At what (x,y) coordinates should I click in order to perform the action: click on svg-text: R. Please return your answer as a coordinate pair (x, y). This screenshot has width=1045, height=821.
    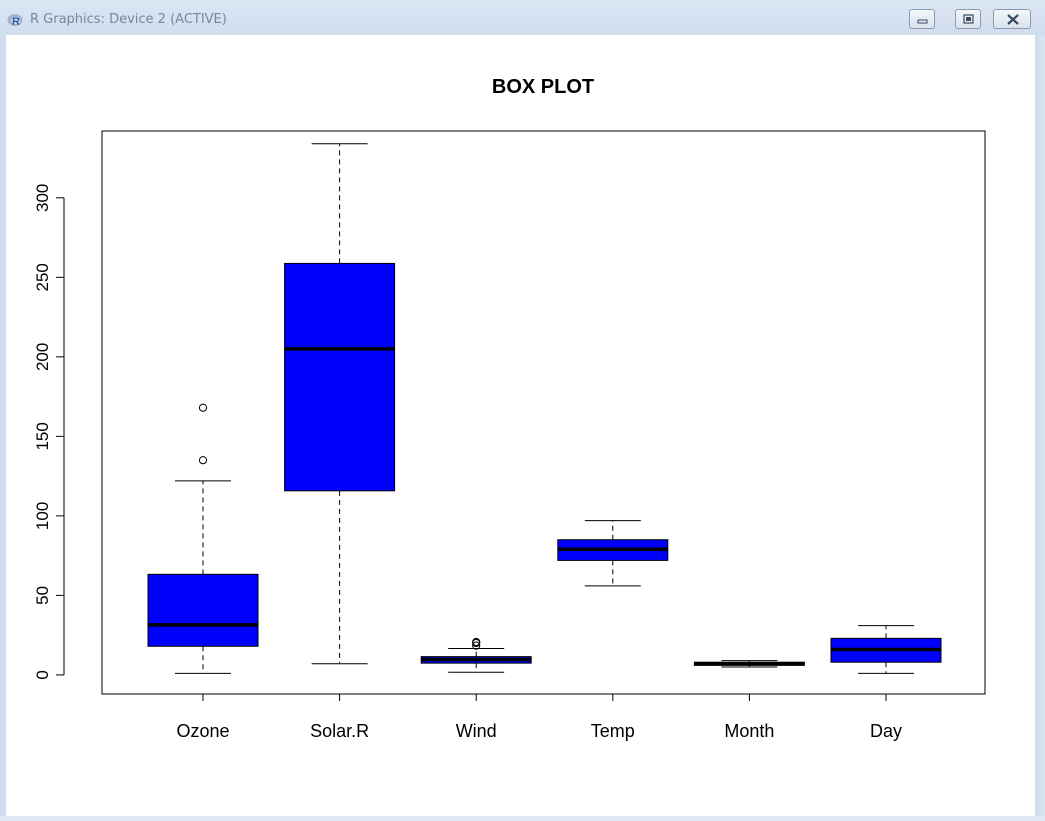
    Looking at the image, I should click on (16, 22).